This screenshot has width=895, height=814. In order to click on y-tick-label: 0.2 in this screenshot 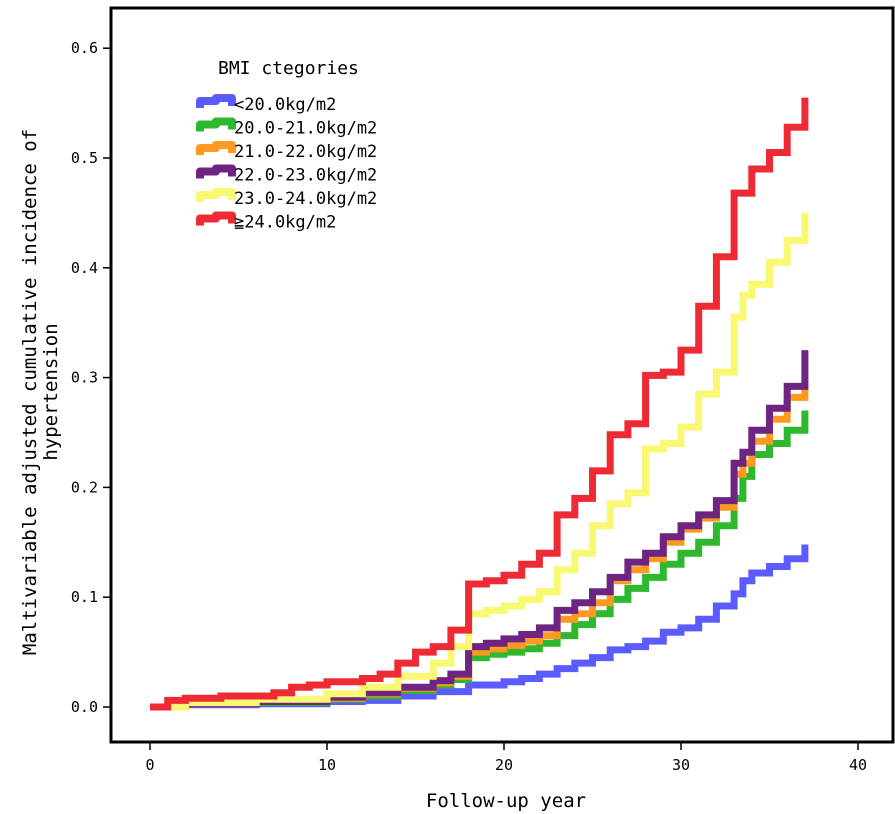, I will do `click(84, 487)`.